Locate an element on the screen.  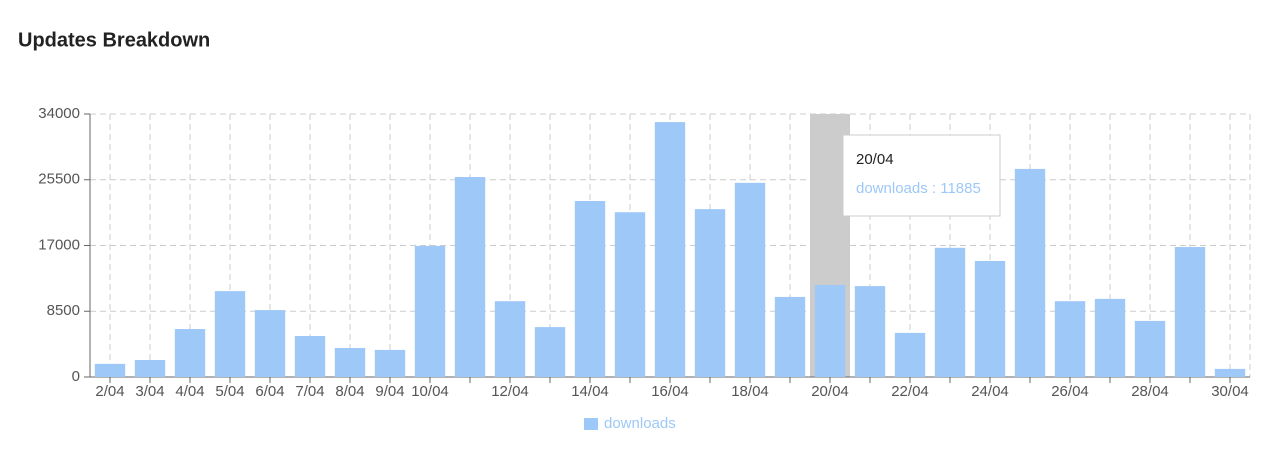
x-tick-label: 6/04 is located at coordinates (269, 391).